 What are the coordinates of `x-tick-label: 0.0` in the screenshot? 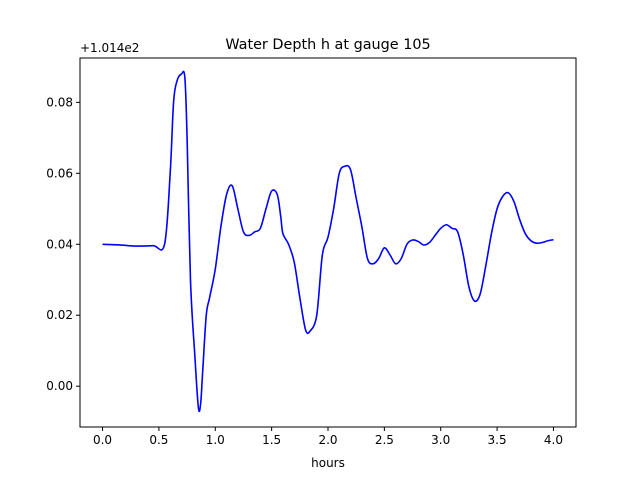 It's located at (102, 440).